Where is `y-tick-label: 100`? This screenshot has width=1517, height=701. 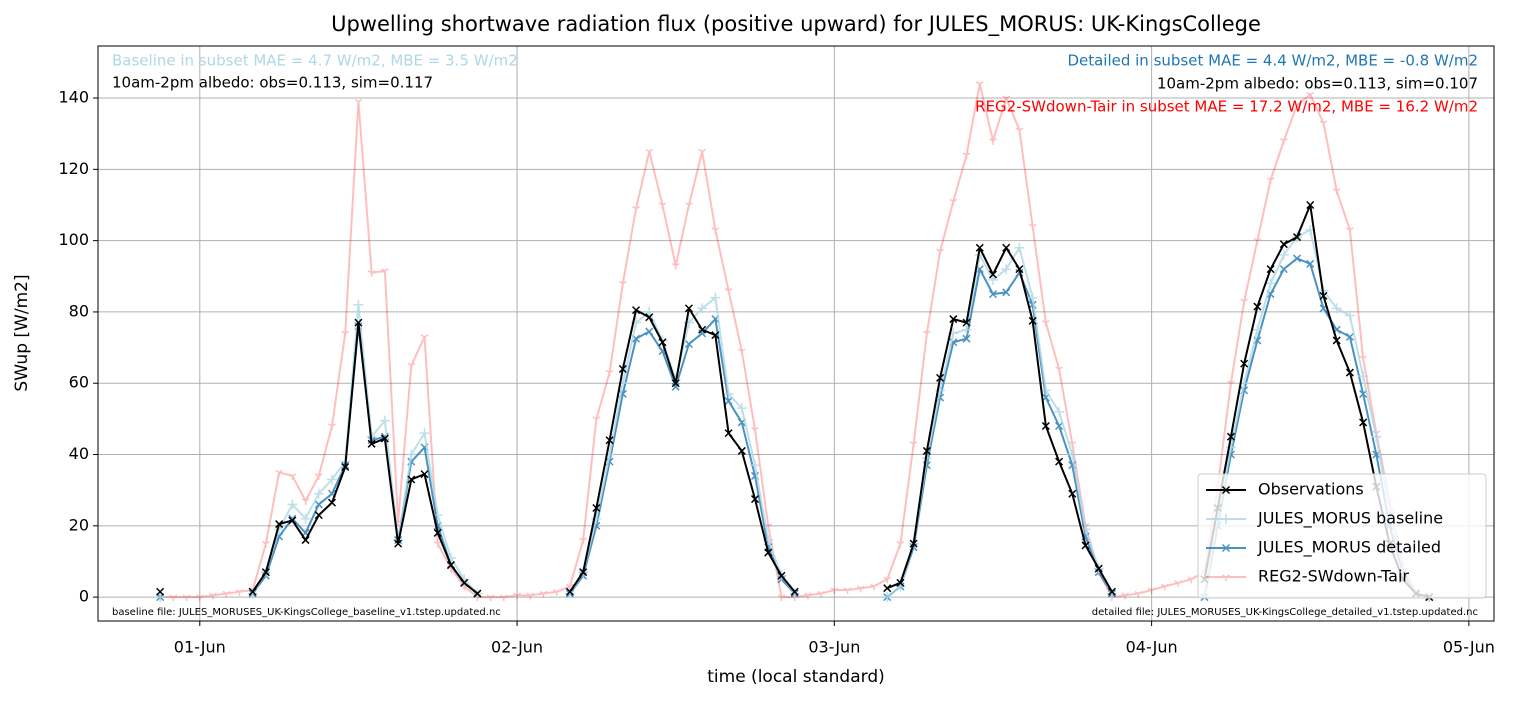
y-tick-label: 100 is located at coordinates (73, 239).